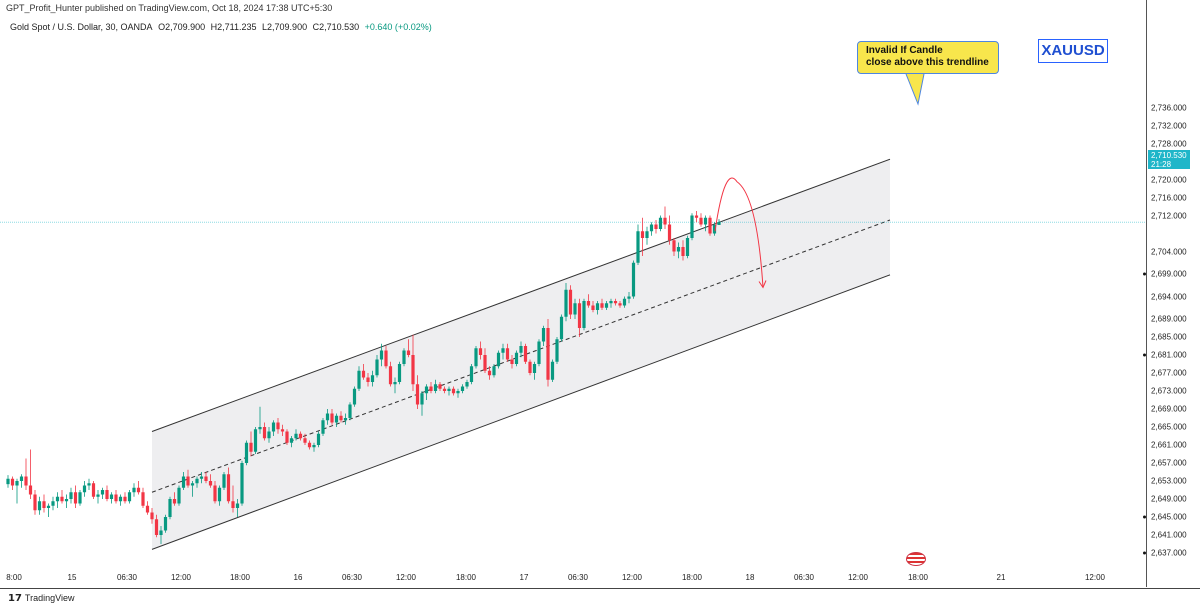 This screenshot has width=1200, height=610. I want to click on current-price-countdown: 21:28, so click(1161, 164).